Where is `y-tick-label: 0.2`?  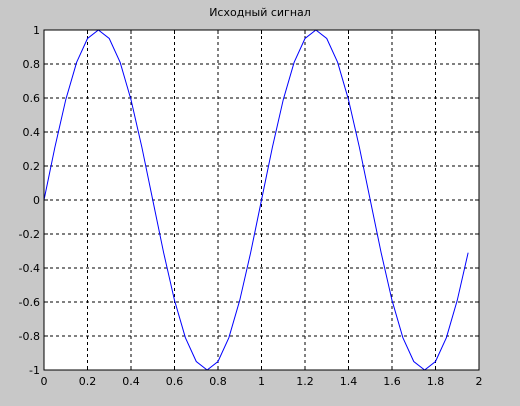
y-tick-label: 0.2 is located at coordinates (32, 166).